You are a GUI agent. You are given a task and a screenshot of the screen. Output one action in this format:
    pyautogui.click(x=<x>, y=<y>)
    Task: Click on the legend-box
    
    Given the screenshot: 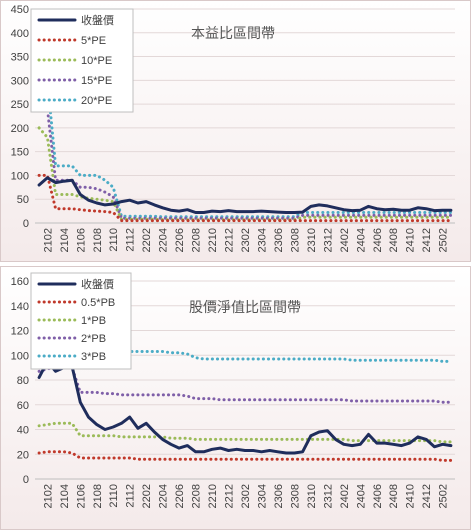 What is the action you would take?
    pyautogui.click(x=81, y=321)
    